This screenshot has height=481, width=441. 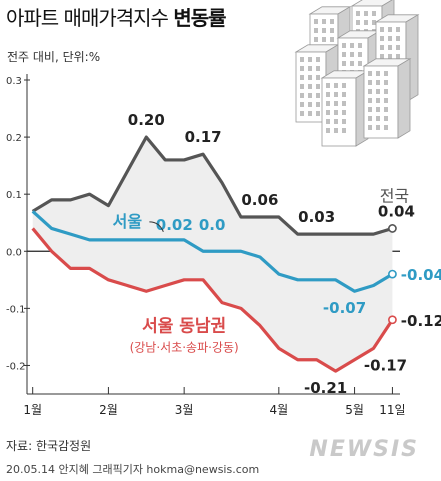 What do you see at coordinates (344, 308) in the screenshot?
I see `seoul-data-label: -0.07` at bounding box center [344, 308].